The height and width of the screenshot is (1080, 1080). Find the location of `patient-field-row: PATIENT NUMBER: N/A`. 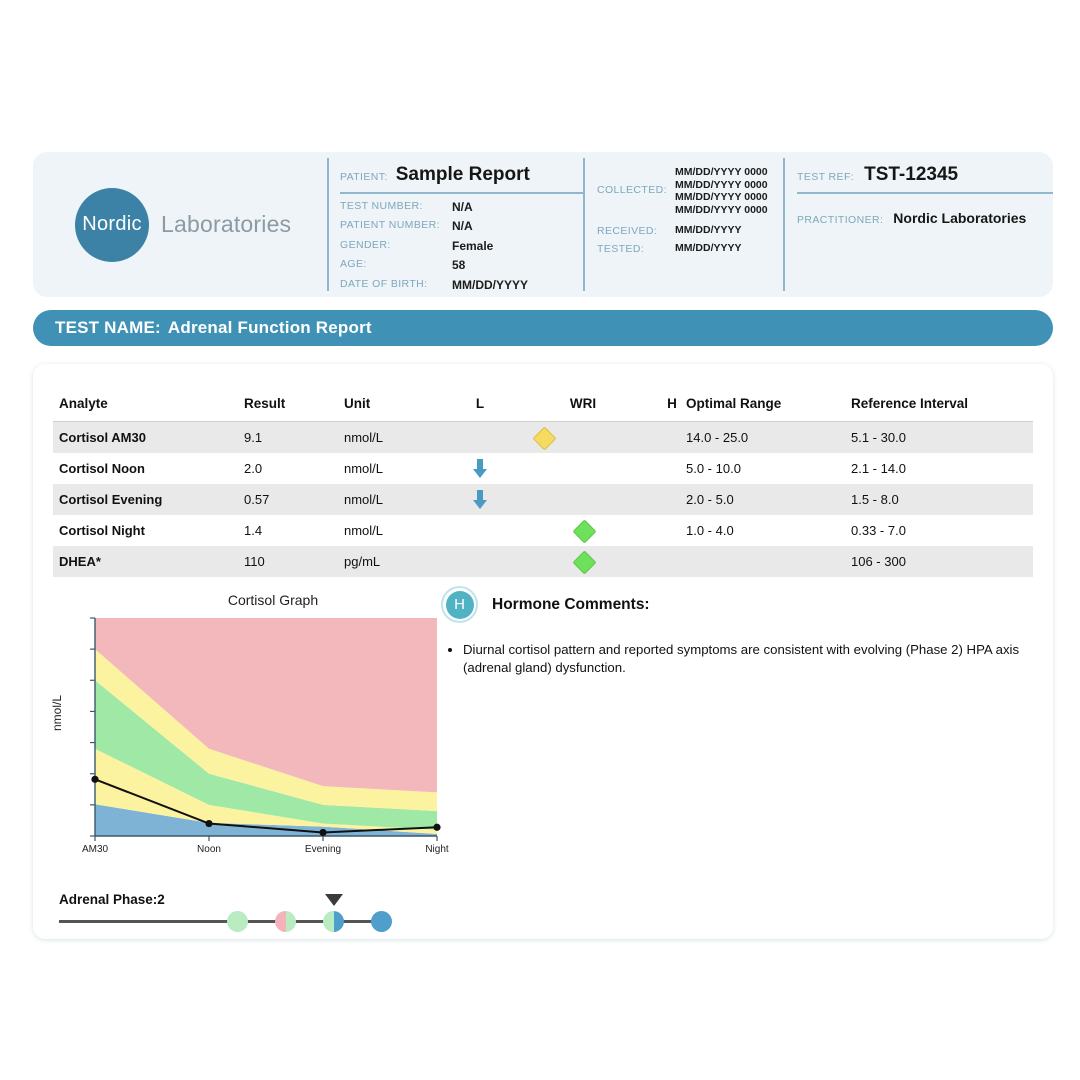

patient-field-row: PATIENT NUMBER: N/A is located at coordinates (461, 226).